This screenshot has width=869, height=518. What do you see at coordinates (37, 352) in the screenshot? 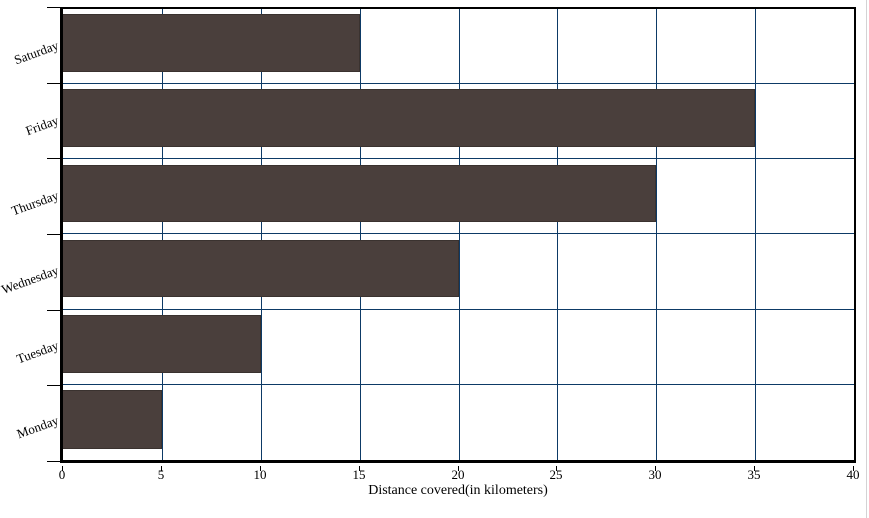
I see `category-label-tuesday: Tuesday` at bounding box center [37, 352].